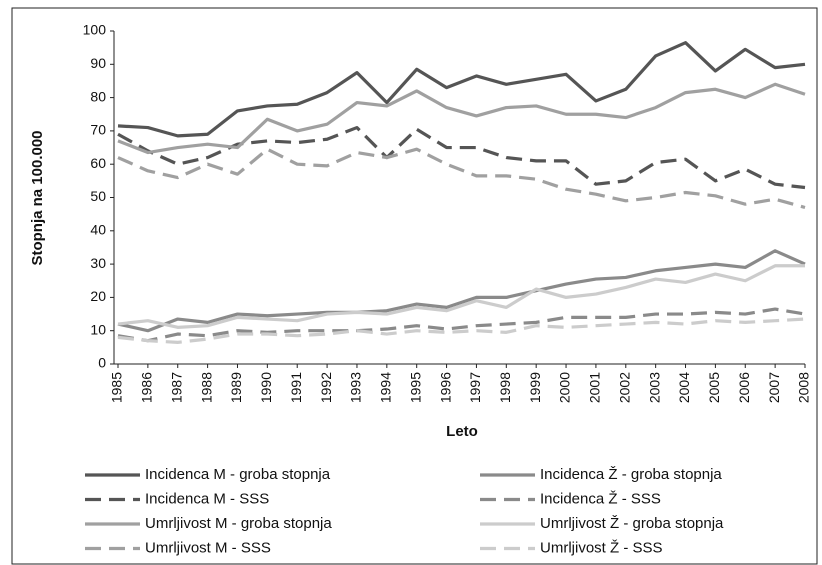  What do you see at coordinates (624, 387) in the screenshot?
I see `x-tick-label: 2002` at bounding box center [624, 387].